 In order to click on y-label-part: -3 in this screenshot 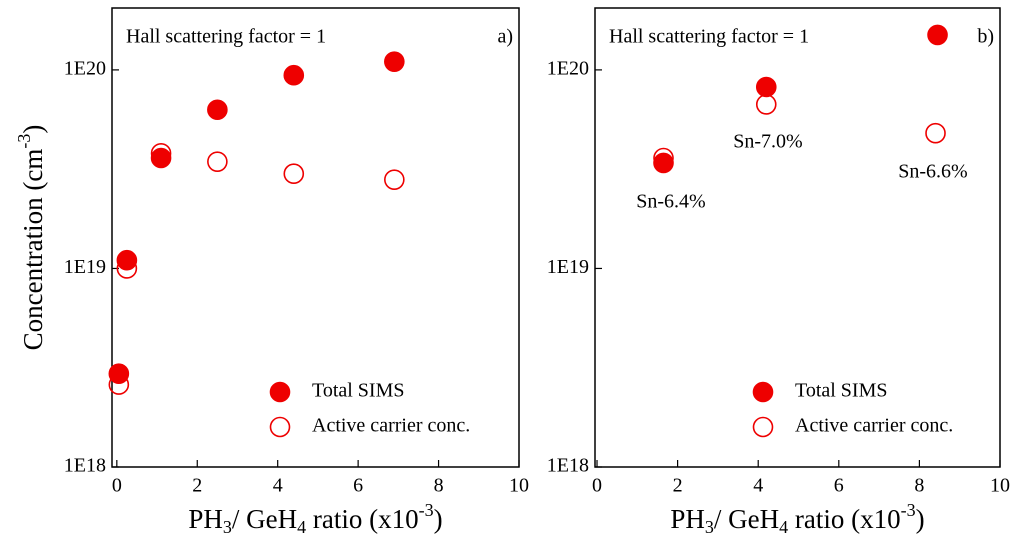, I will do `click(24, 141)`.